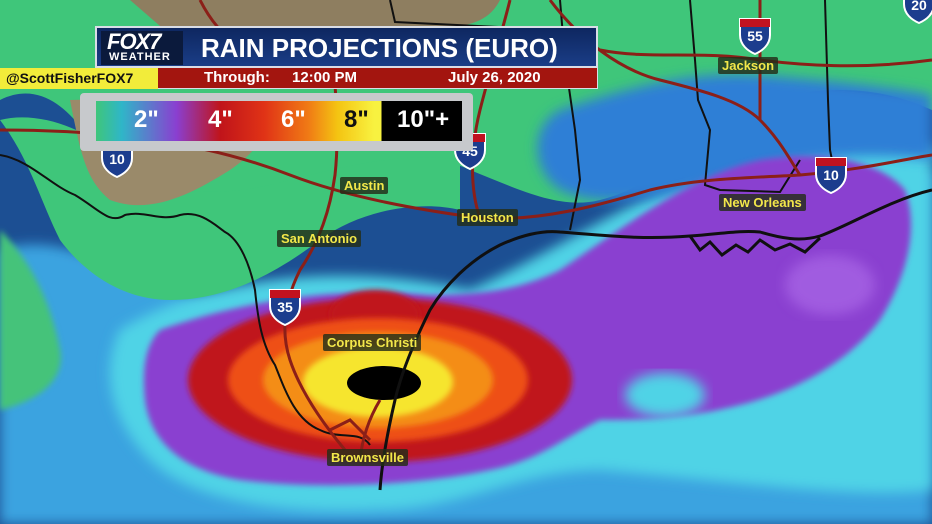  What do you see at coordinates (487, 217) in the screenshot?
I see `city-label-houston: Houston` at bounding box center [487, 217].